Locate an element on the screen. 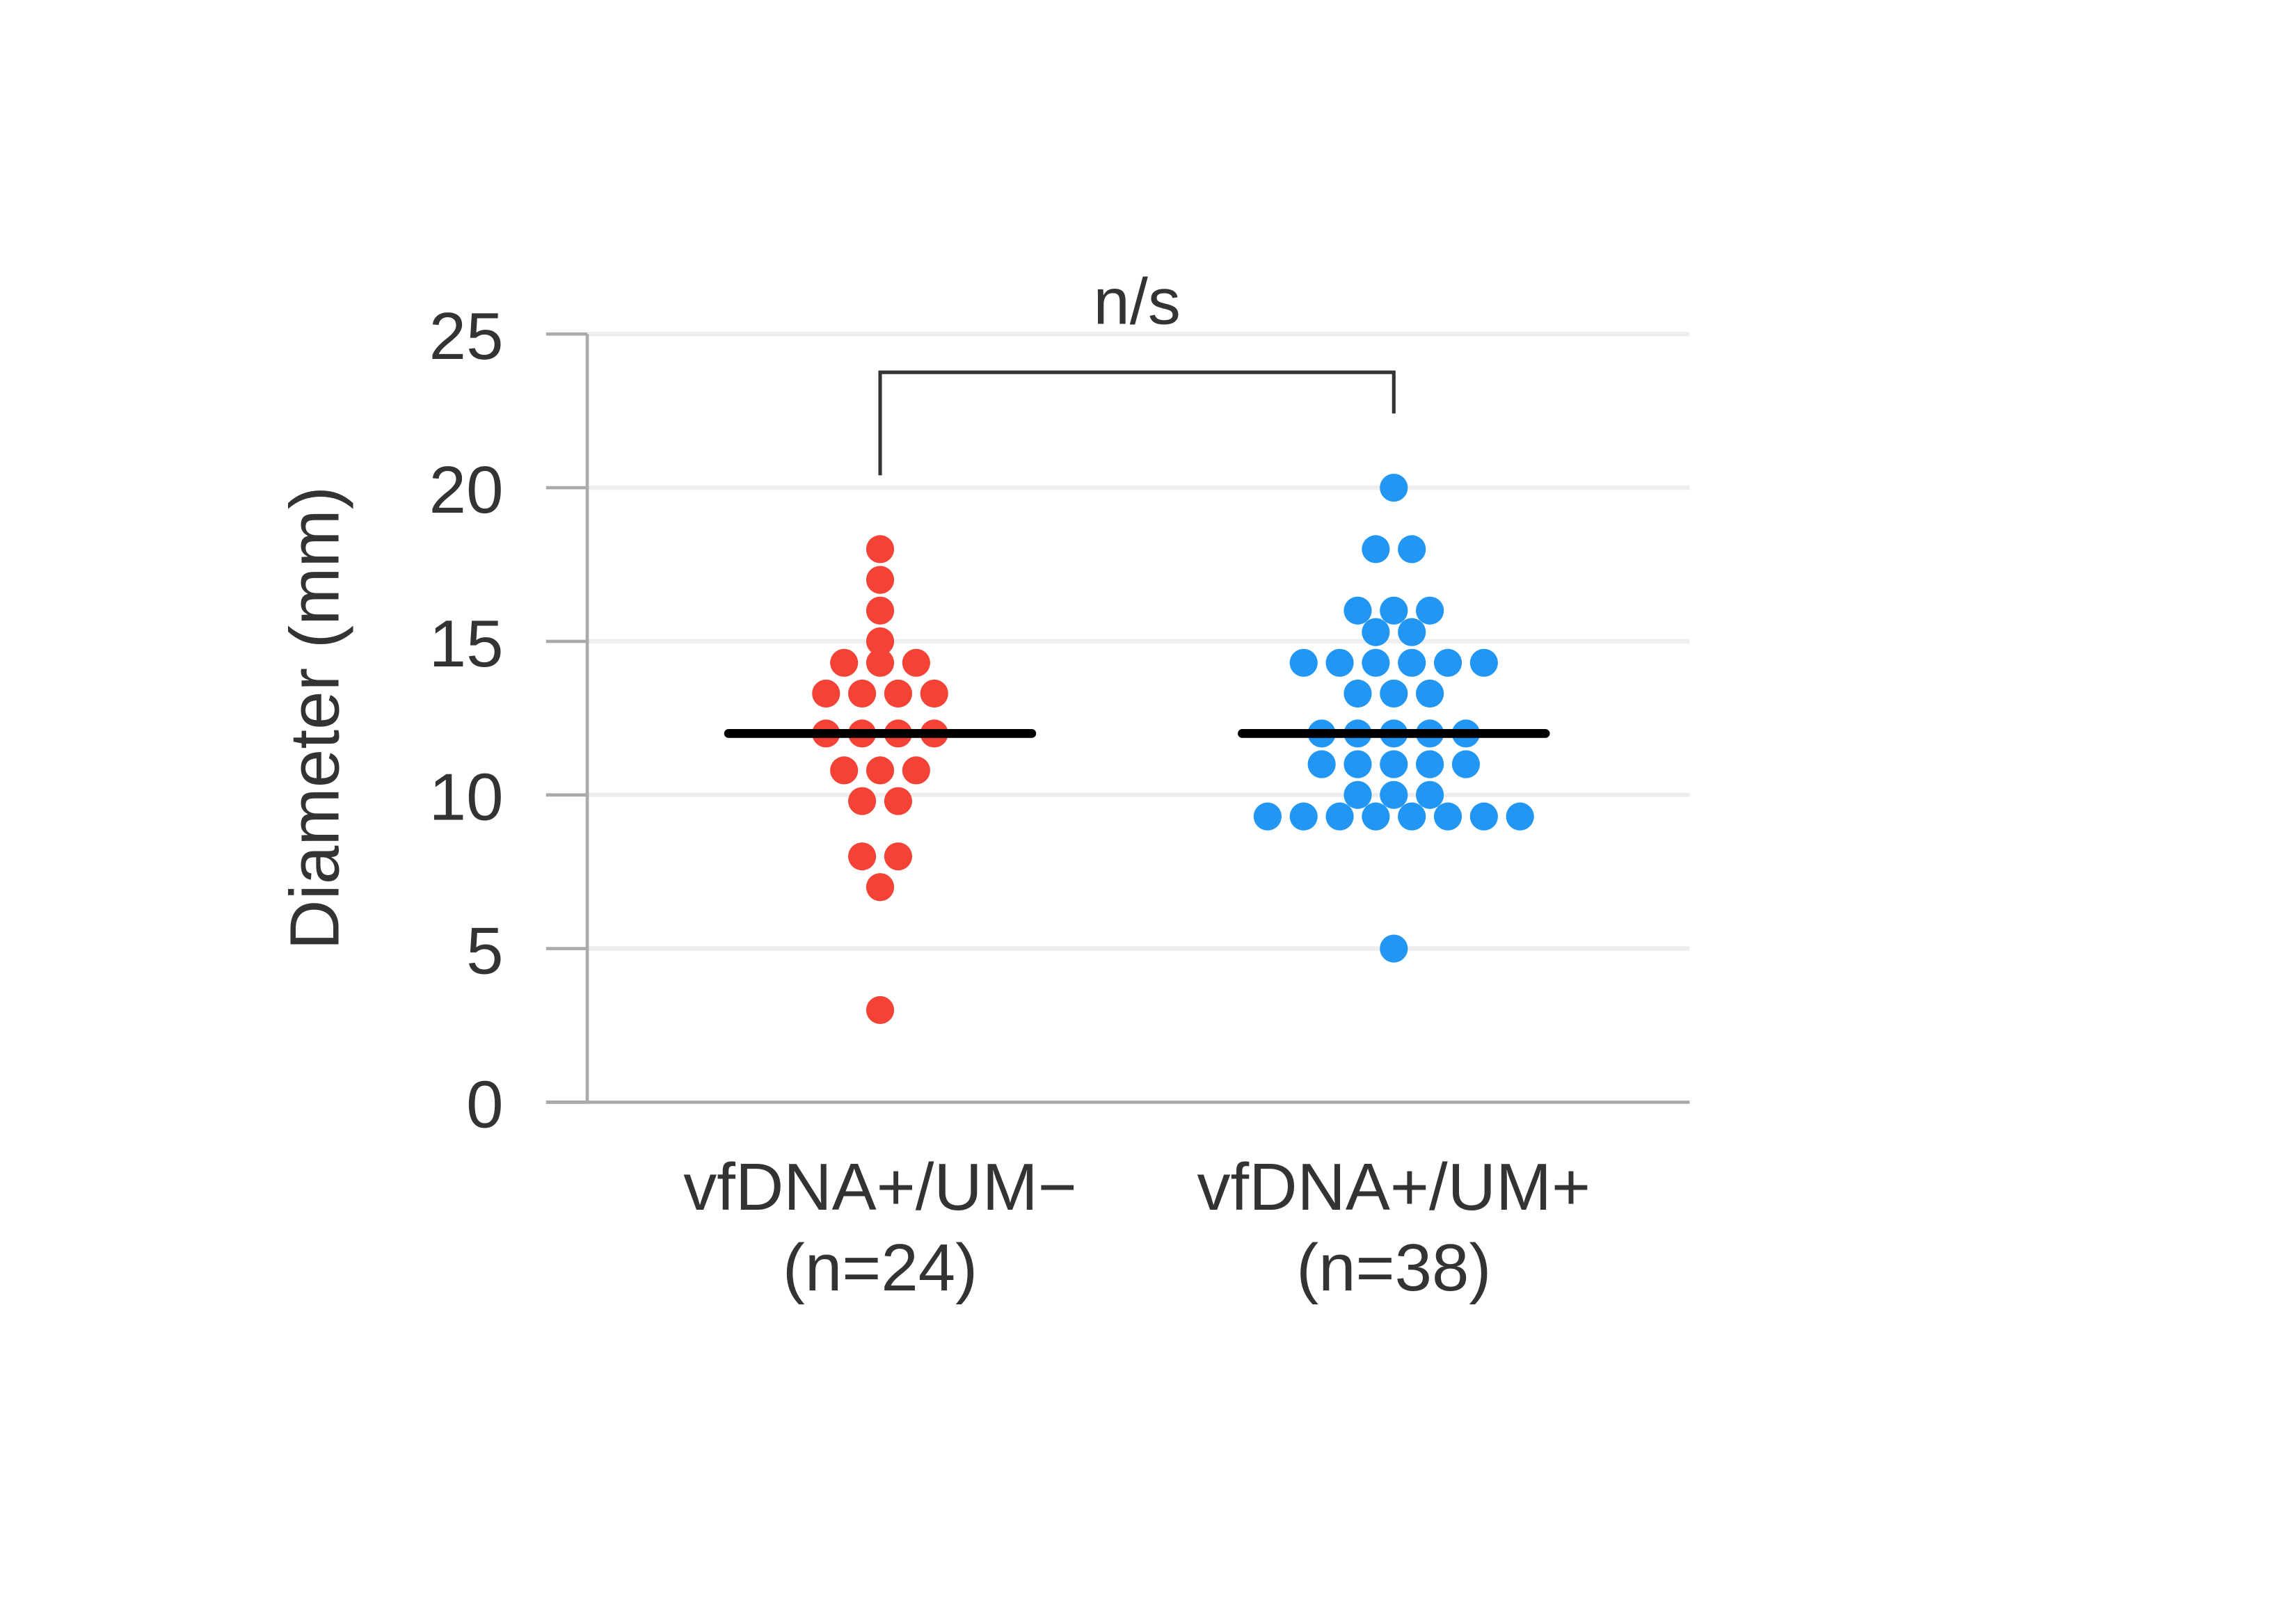 The height and width of the screenshot is (1600, 2296). y-tick-label: 15 is located at coordinates (467, 644).